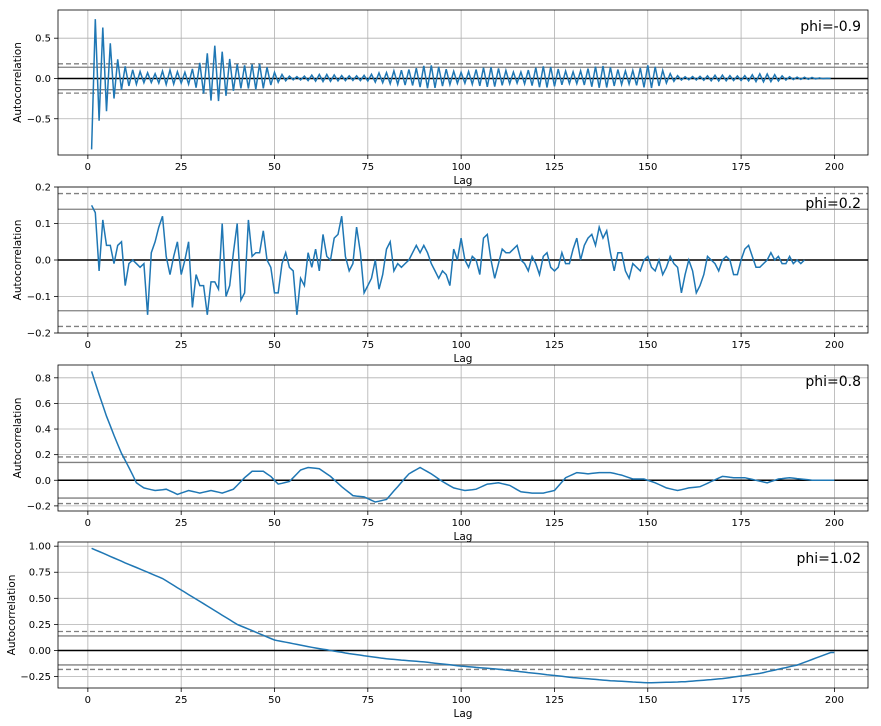 This screenshot has height=726, width=881. I want to click on y-tick-label: 0.6, so click(43, 404).